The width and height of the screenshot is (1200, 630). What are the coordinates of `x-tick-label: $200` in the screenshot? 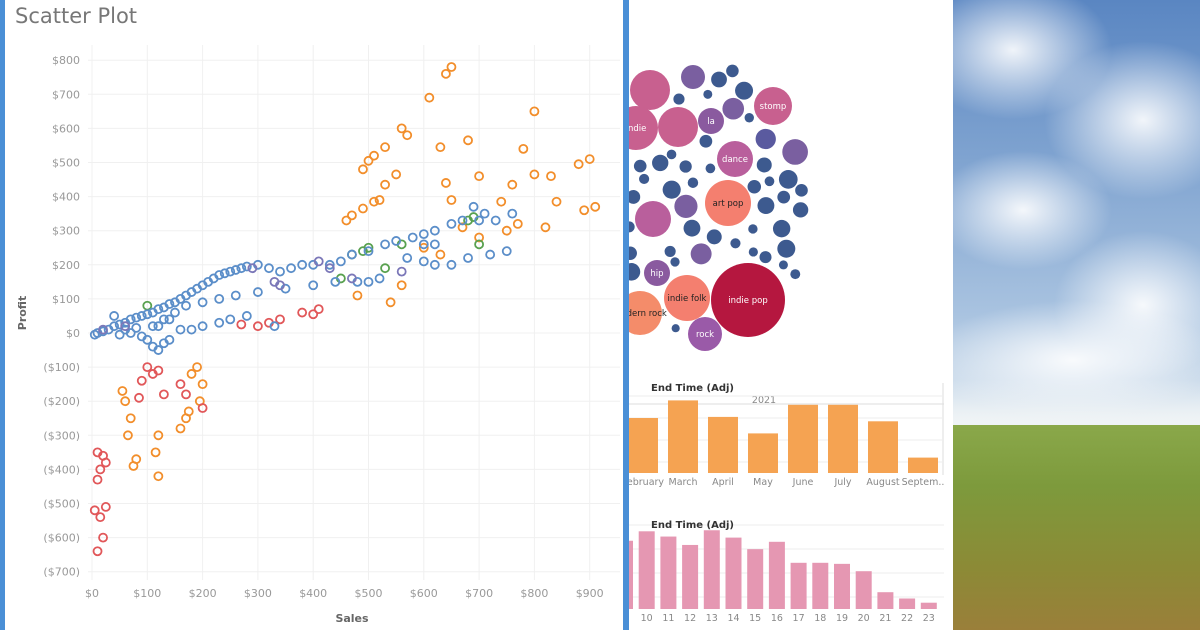 It's located at (203, 593).